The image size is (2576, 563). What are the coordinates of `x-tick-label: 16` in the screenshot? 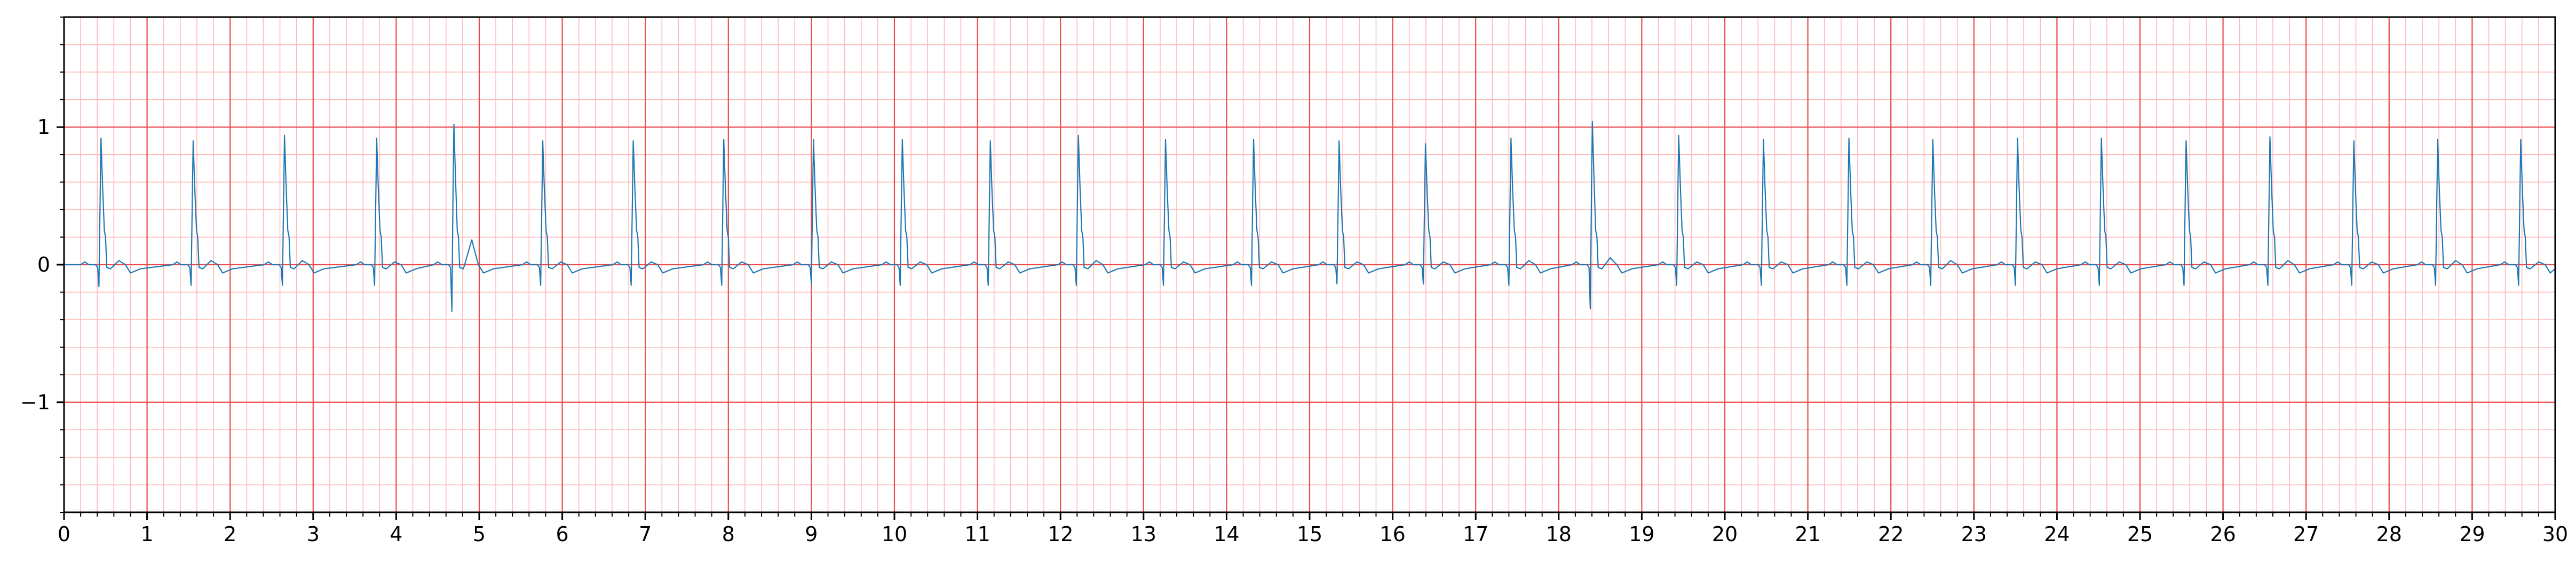 It's located at (1393, 534).